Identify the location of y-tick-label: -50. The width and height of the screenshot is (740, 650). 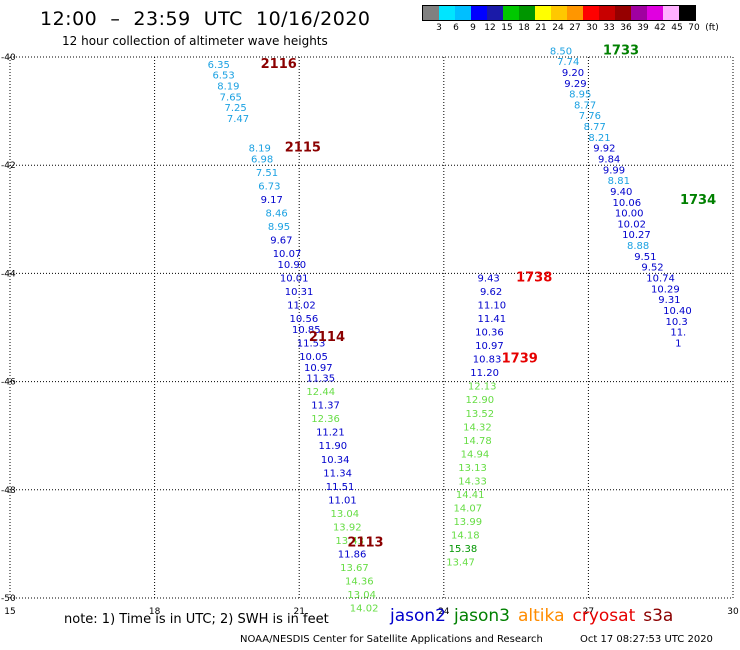
(8, 599).